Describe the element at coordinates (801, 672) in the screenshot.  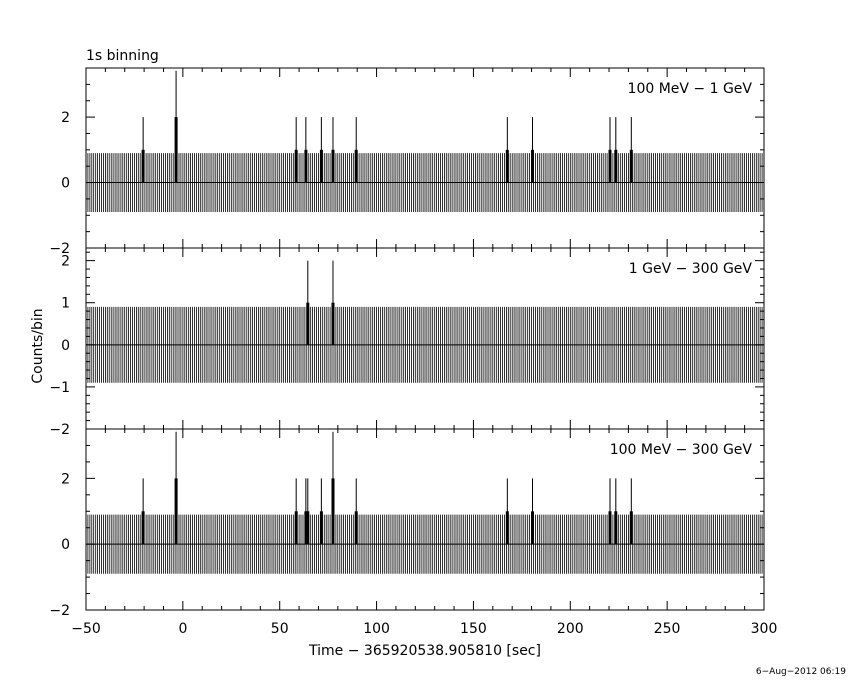
I see `timestamp: 6−Aug−2012 06:19` at that location.